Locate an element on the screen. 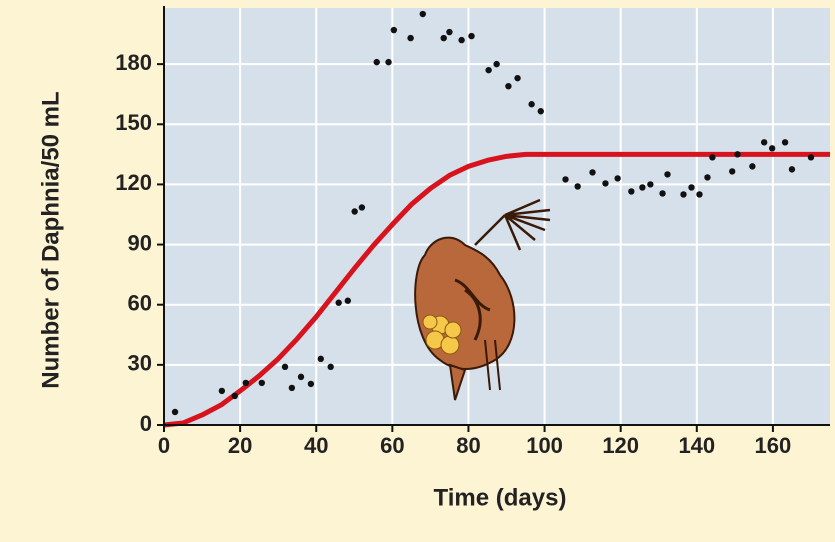 The height and width of the screenshot is (542, 835). y-tick-label: 180 is located at coordinates (133, 62).